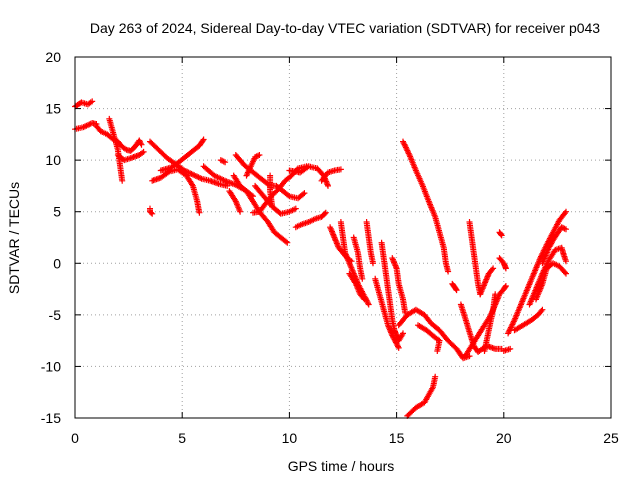  Describe the element at coordinates (611, 438) in the screenshot. I see `x-tick-label: 25` at that location.